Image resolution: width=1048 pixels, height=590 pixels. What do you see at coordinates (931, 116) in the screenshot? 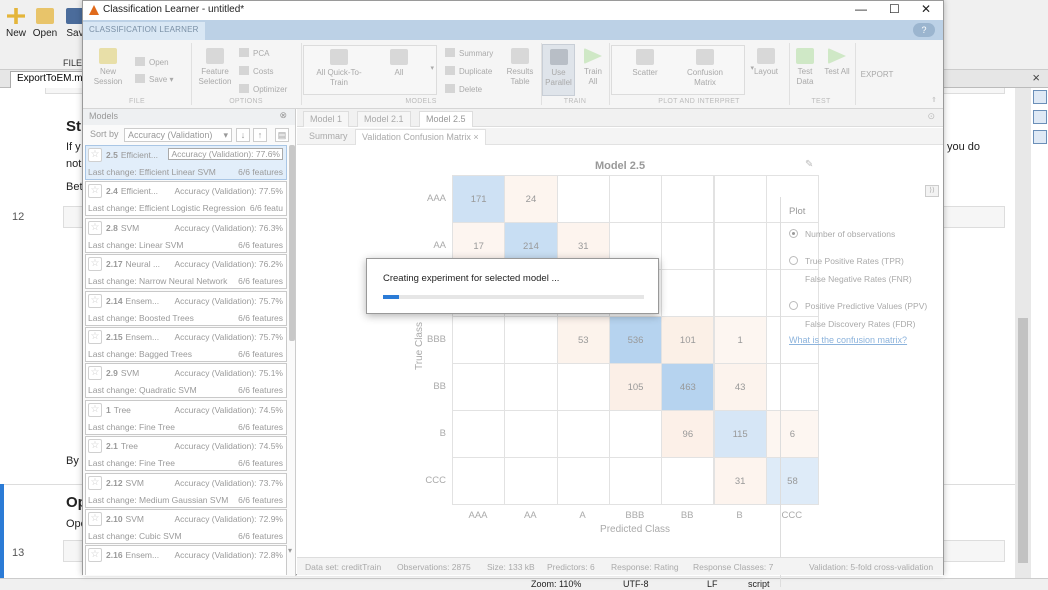
I see `settings-icon: ⊙` at bounding box center [931, 116].